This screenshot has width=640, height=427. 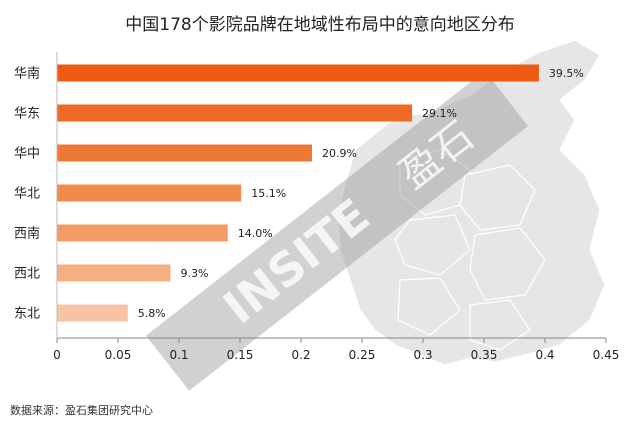 I want to click on data-label: 14.0%, so click(x=255, y=233).